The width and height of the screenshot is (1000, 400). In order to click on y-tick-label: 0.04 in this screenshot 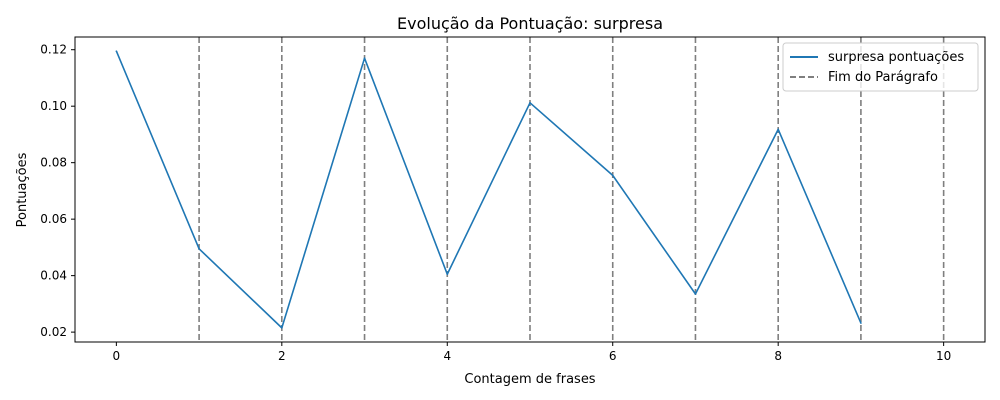, I will do `click(53, 276)`.